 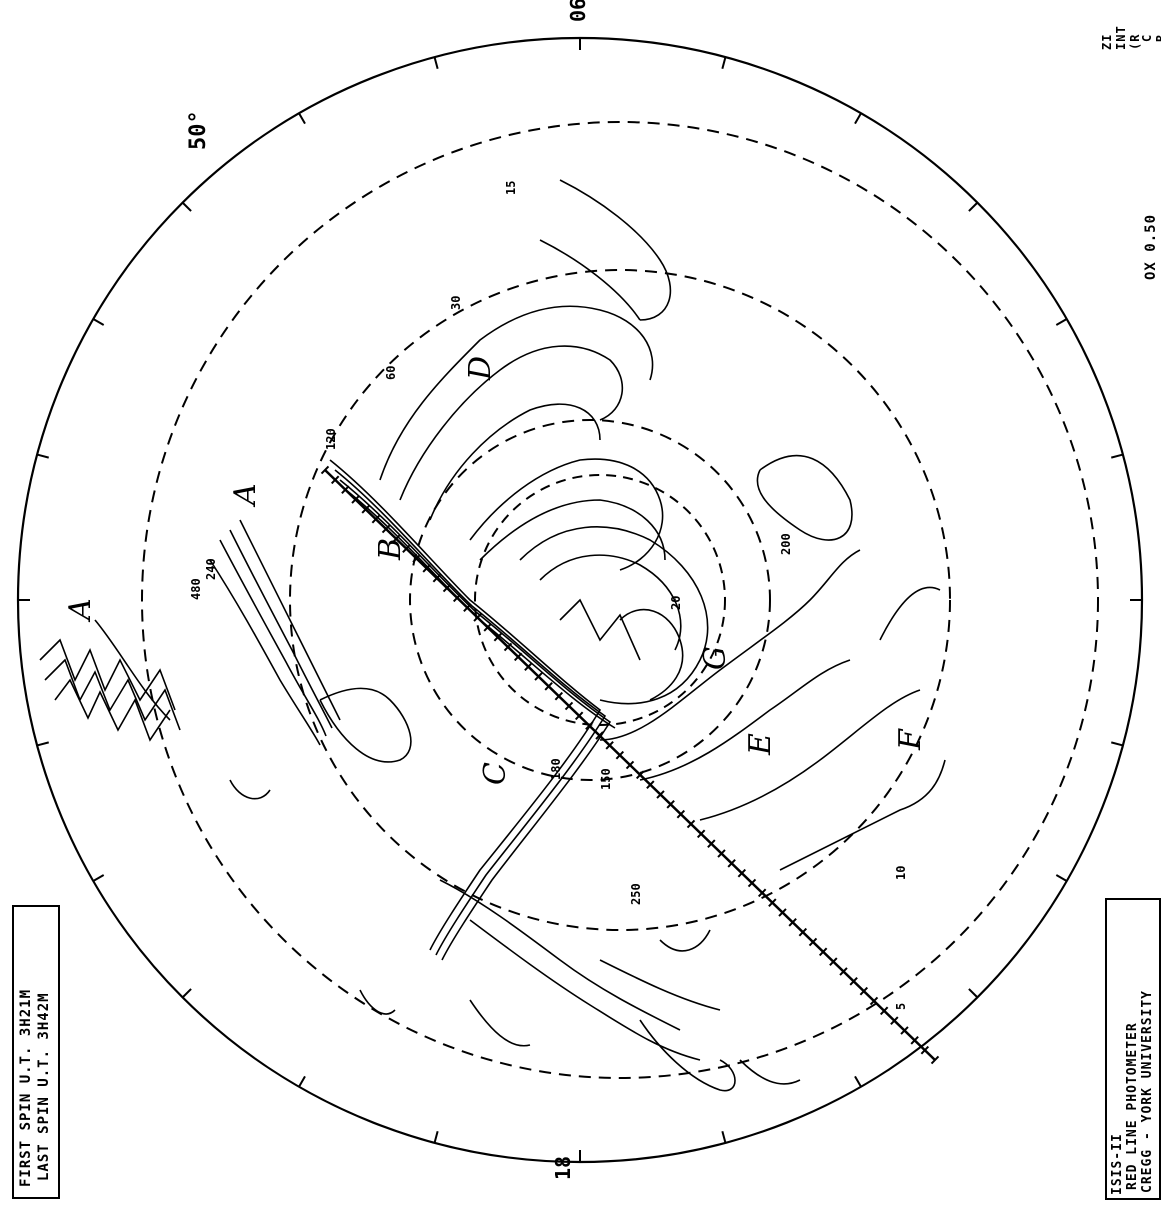 I want to click on region-letter-f: F, so click(x=910, y=739).